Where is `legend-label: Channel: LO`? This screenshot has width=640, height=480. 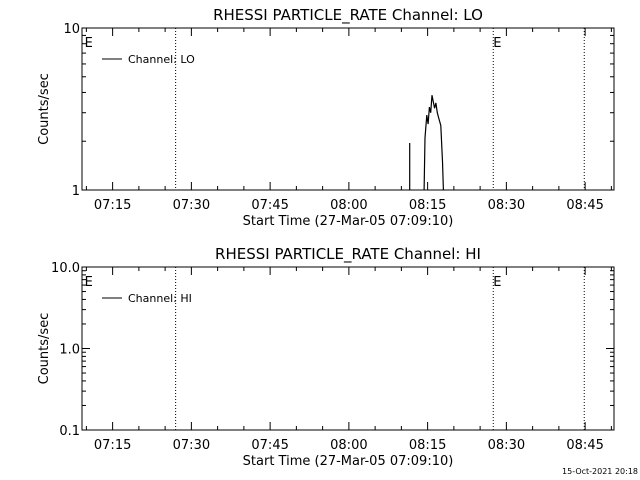 legend-label: Channel: LO is located at coordinates (161, 59).